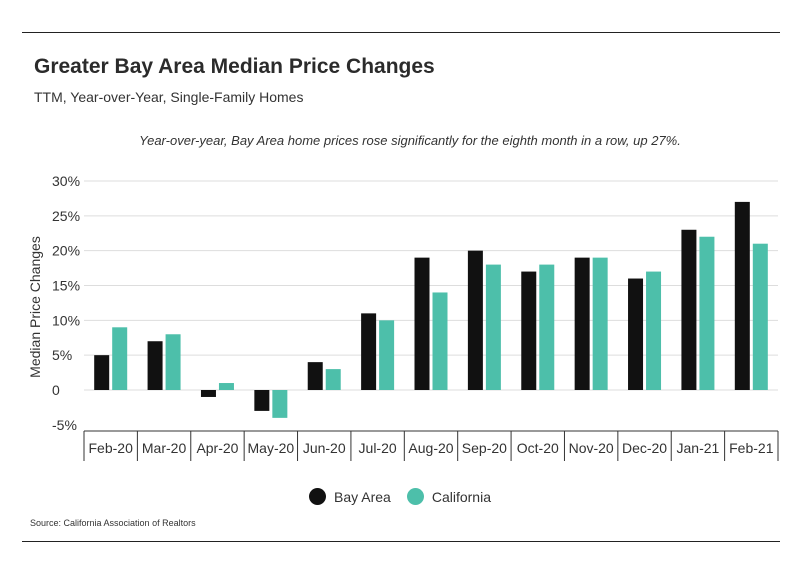 Image resolution: width=800 pixels, height=575 pixels. Describe the element at coordinates (401, 32) in the screenshot. I see `top-rule` at that location.